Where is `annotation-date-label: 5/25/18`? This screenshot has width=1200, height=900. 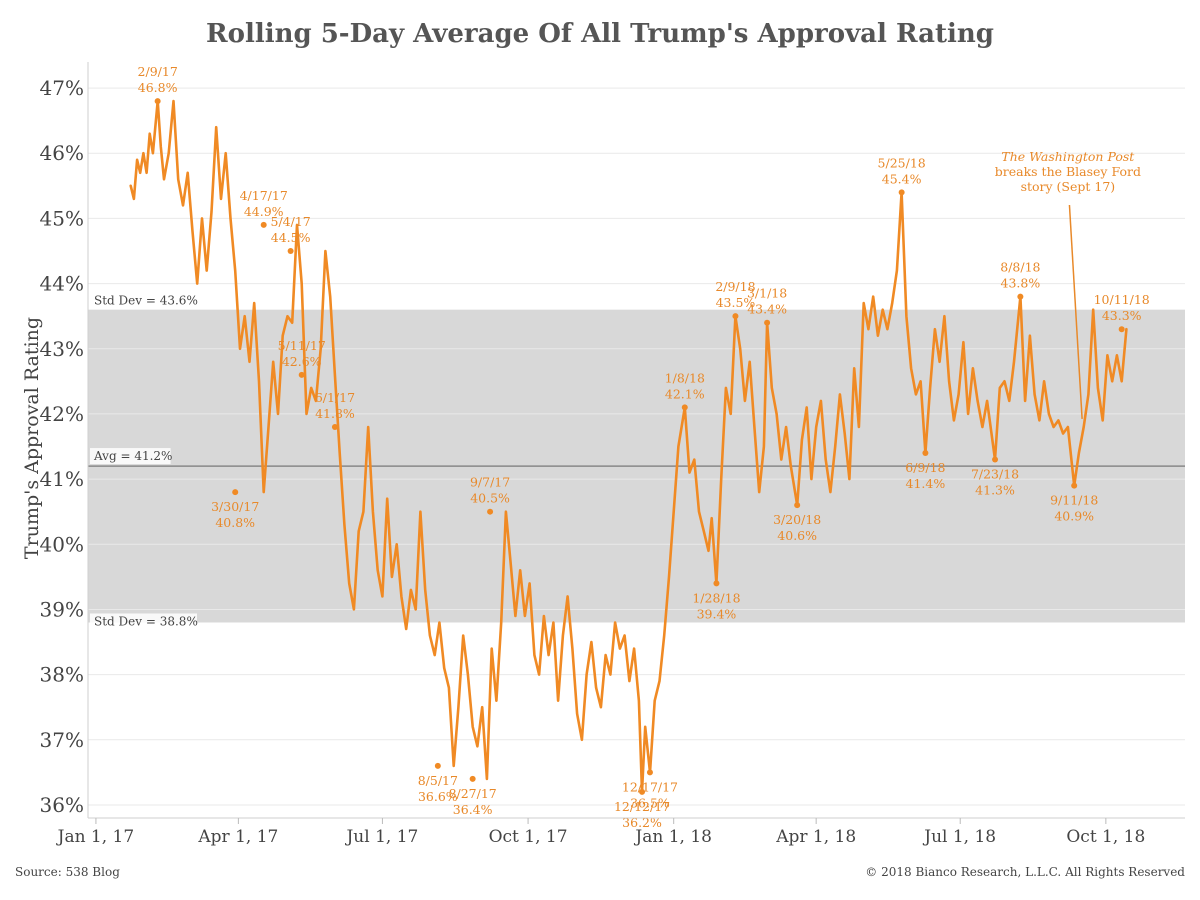
annotation-date-label: 5/25/18 is located at coordinates (902, 162).